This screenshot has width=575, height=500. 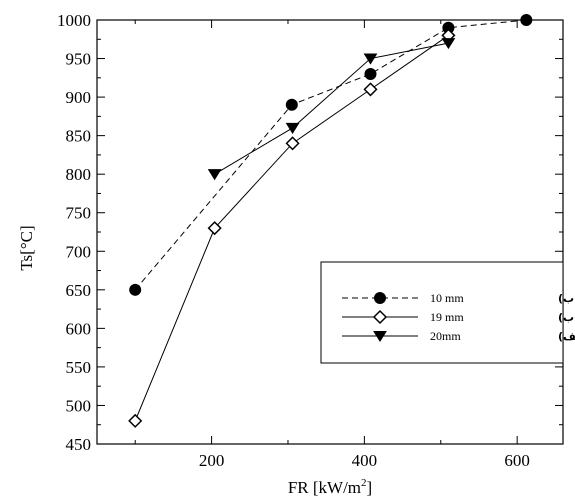 What do you see at coordinates (445, 336) in the screenshot?
I see `legend-label: 20mm` at bounding box center [445, 336].